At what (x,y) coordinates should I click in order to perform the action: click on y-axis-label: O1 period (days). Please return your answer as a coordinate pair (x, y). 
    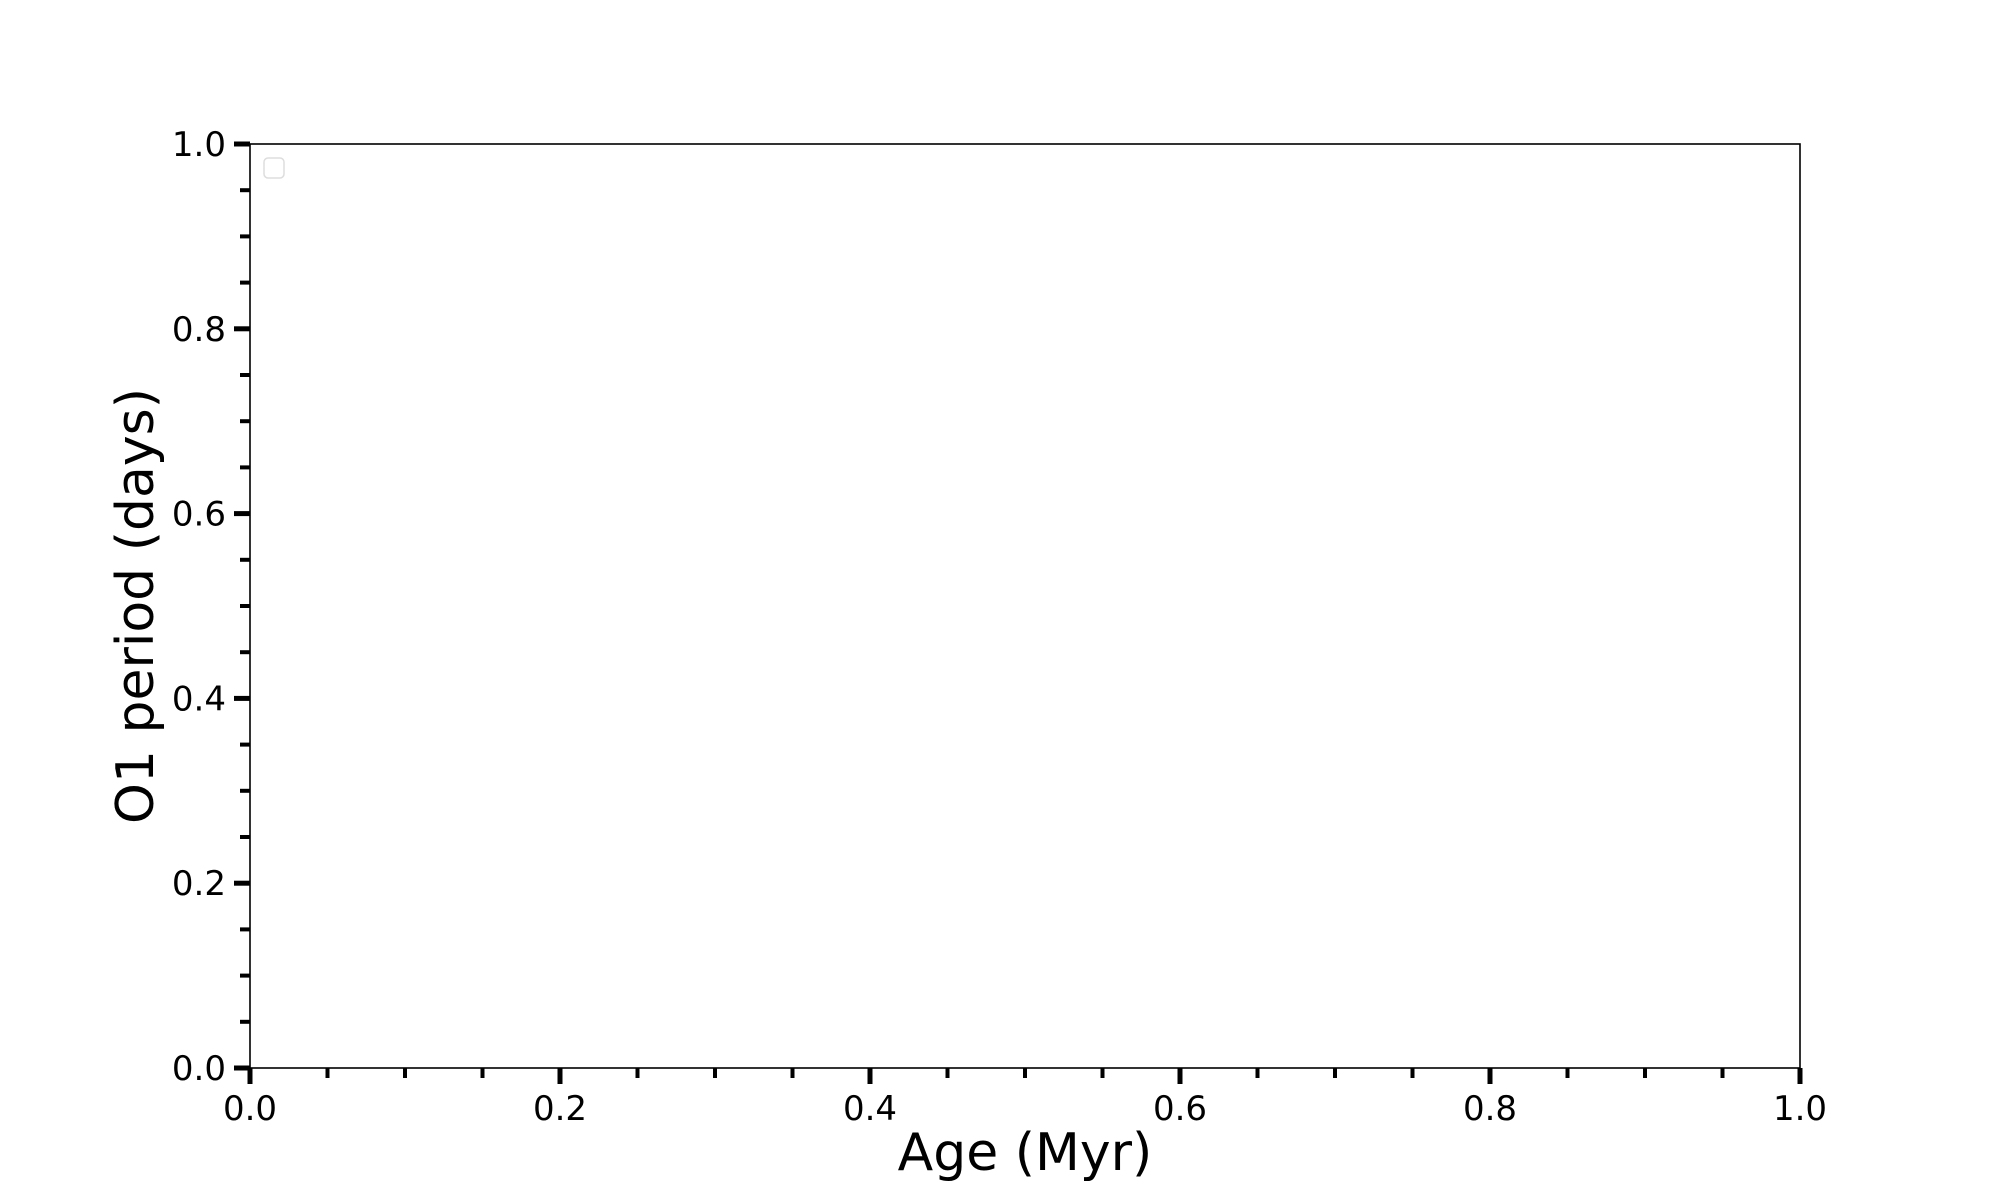
    Looking at the image, I should click on (136, 606).